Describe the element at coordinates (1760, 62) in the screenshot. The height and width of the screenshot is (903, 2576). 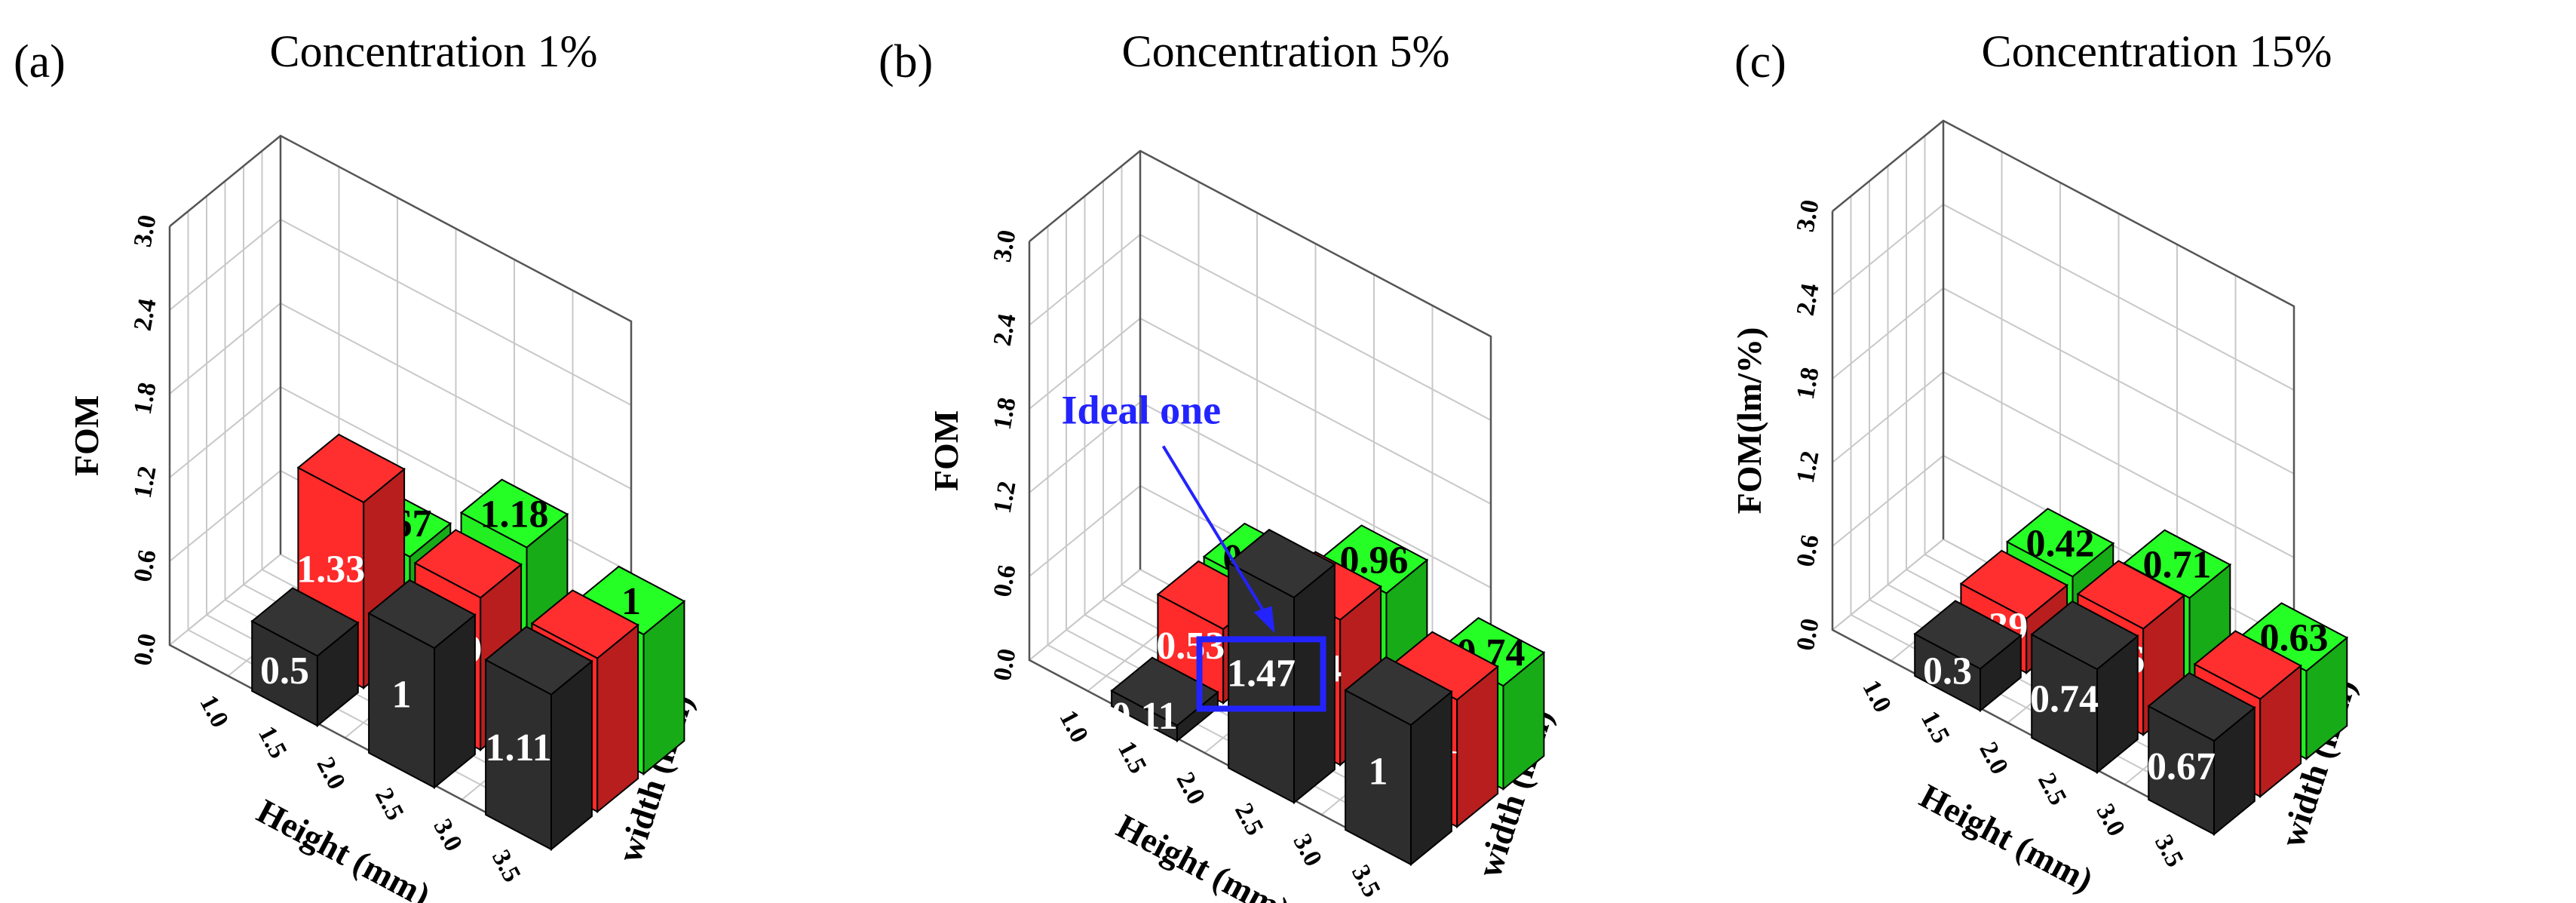
I see `panel-label: (c)` at that location.